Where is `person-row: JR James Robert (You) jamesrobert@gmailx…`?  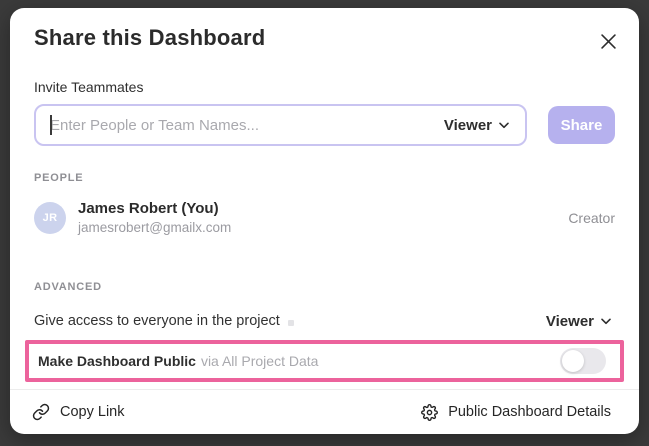
person-row: JR James Robert (You) jamesrobert@gmailx… is located at coordinates (324, 218).